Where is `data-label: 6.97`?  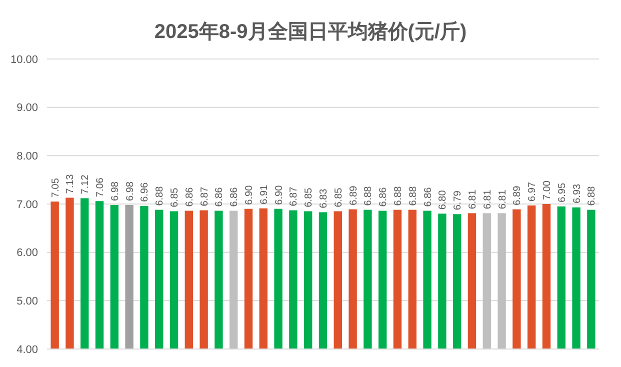
data-label: 6.97 is located at coordinates (532, 192).